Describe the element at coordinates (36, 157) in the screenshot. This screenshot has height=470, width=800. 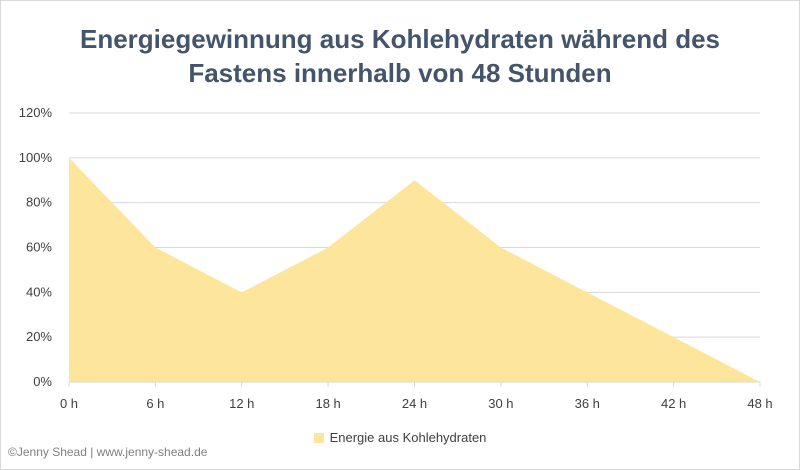
I see `y-tick-label: 100%` at that location.